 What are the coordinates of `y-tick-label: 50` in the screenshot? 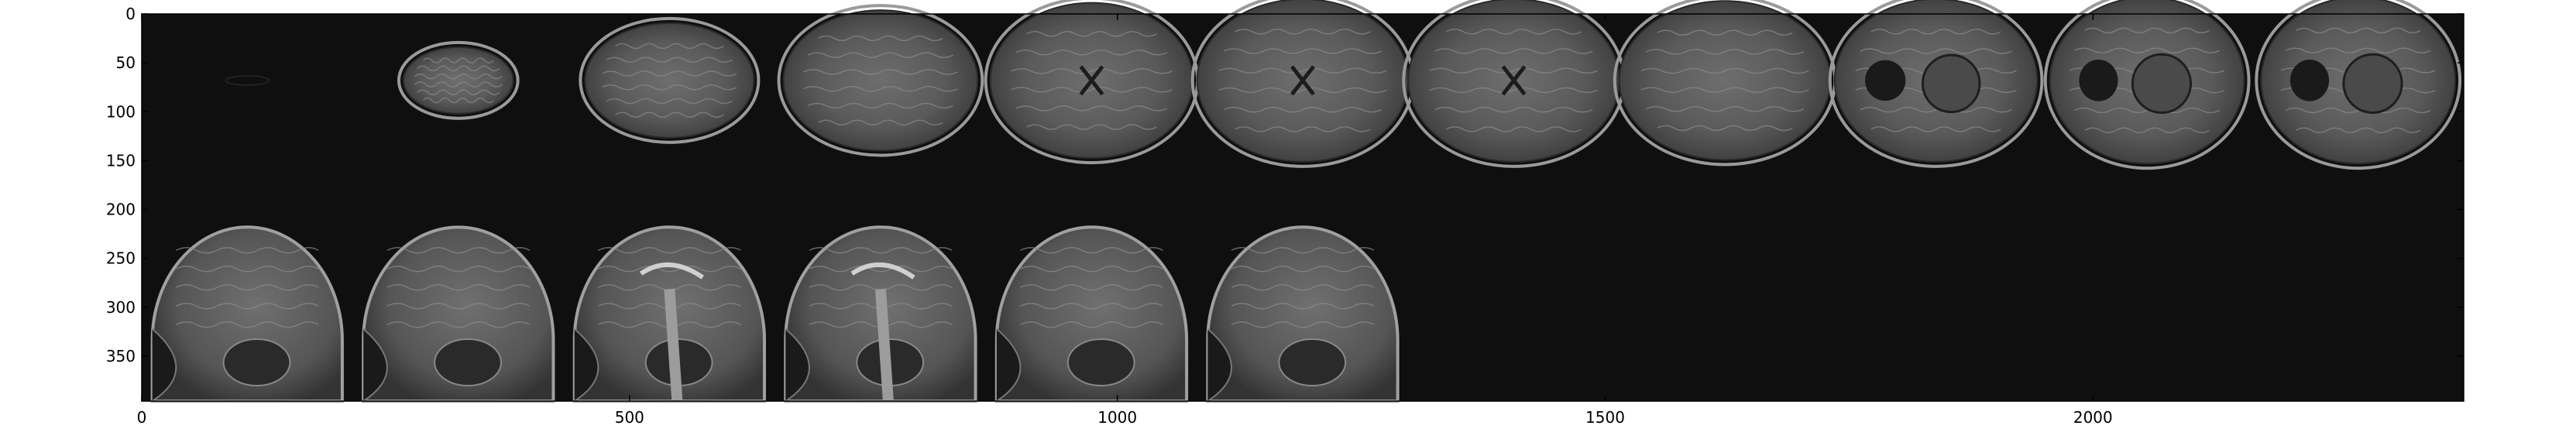 It's located at (126, 63).